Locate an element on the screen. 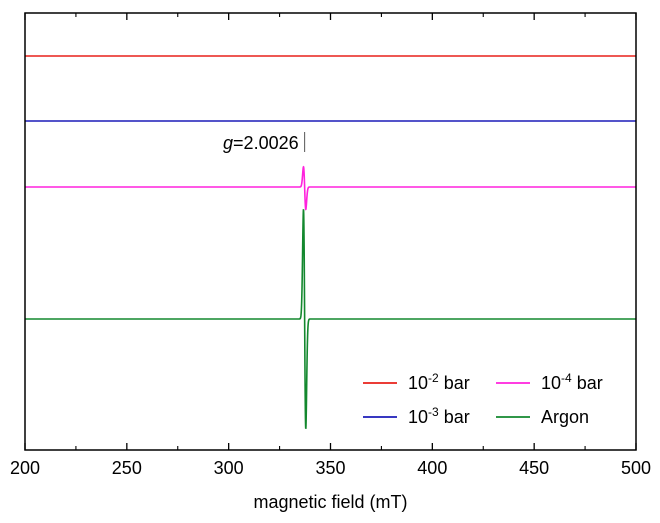 The height and width of the screenshot is (523, 660). legend-label: Argon is located at coordinates (565, 417).